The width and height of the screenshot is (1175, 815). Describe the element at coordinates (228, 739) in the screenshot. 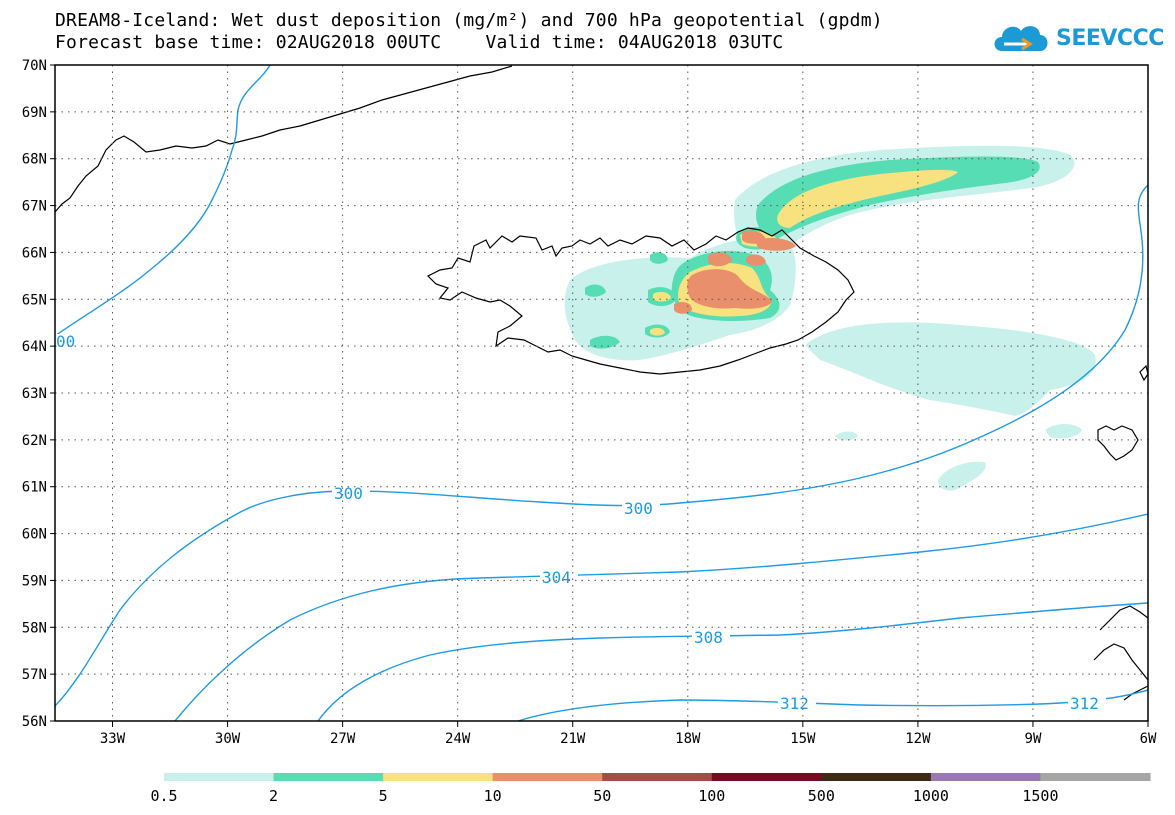

I see `lon-tick-label: 30W` at that location.